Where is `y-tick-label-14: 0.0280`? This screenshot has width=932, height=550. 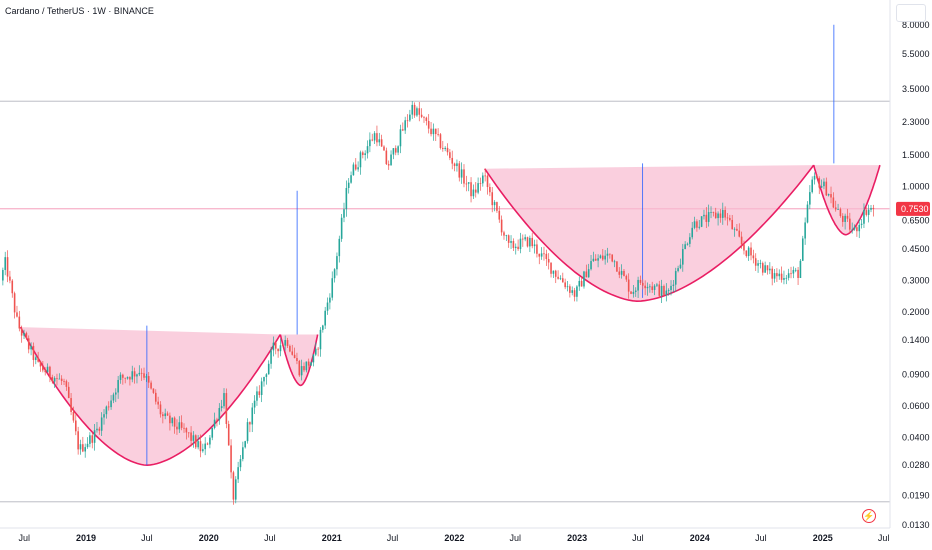 y-tick-label-14: 0.0280 is located at coordinates (916, 465).